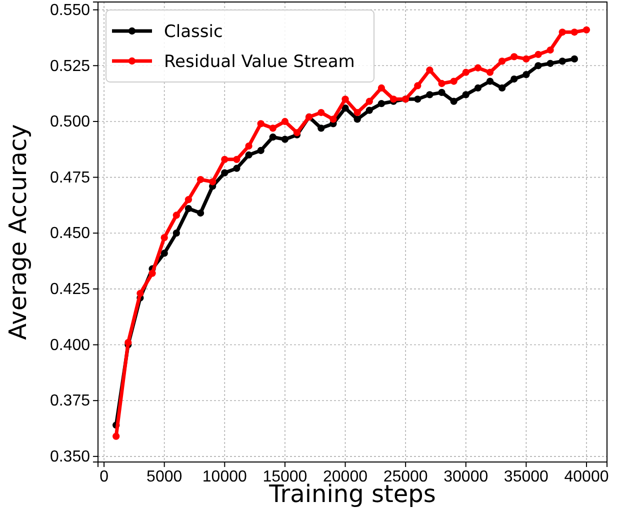 This screenshot has height=508, width=622. What do you see at coordinates (586, 477) in the screenshot?
I see `x-tick-label: 40000` at bounding box center [586, 477].